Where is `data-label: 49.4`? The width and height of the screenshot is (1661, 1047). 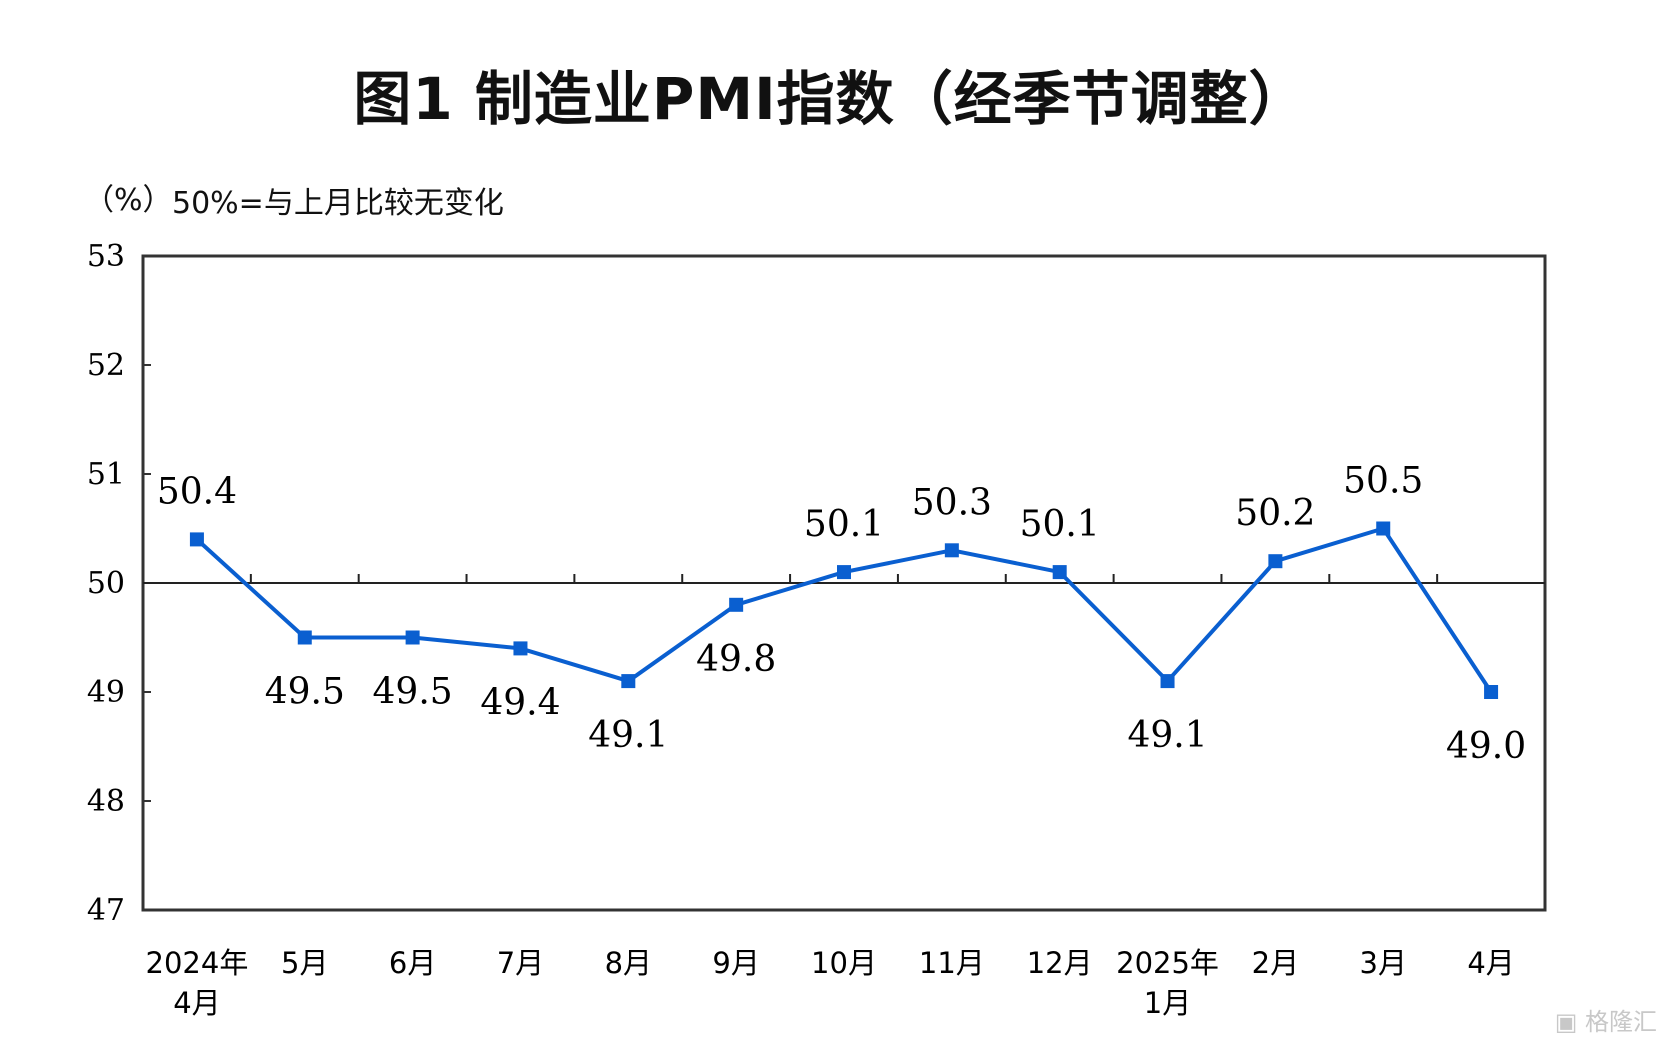 data-label: 49.4 is located at coordinates (520, 702).